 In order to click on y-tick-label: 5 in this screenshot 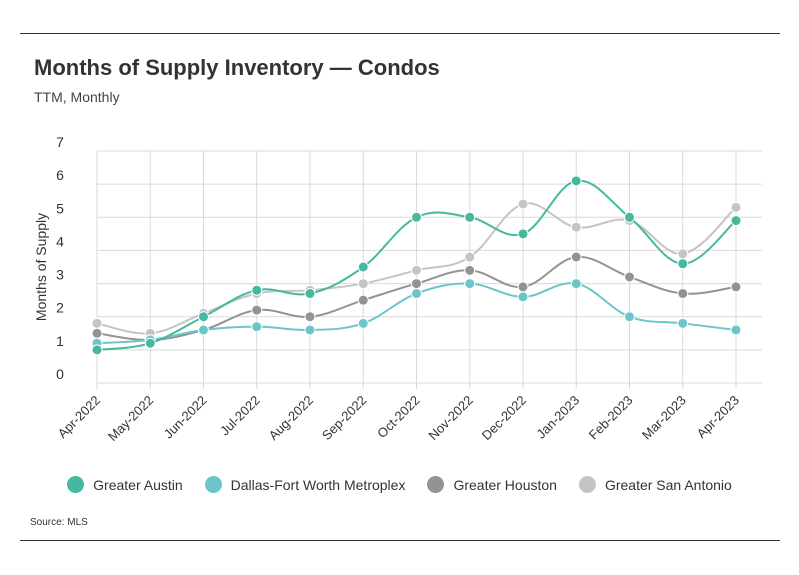, I will do `click(60, 208)`.